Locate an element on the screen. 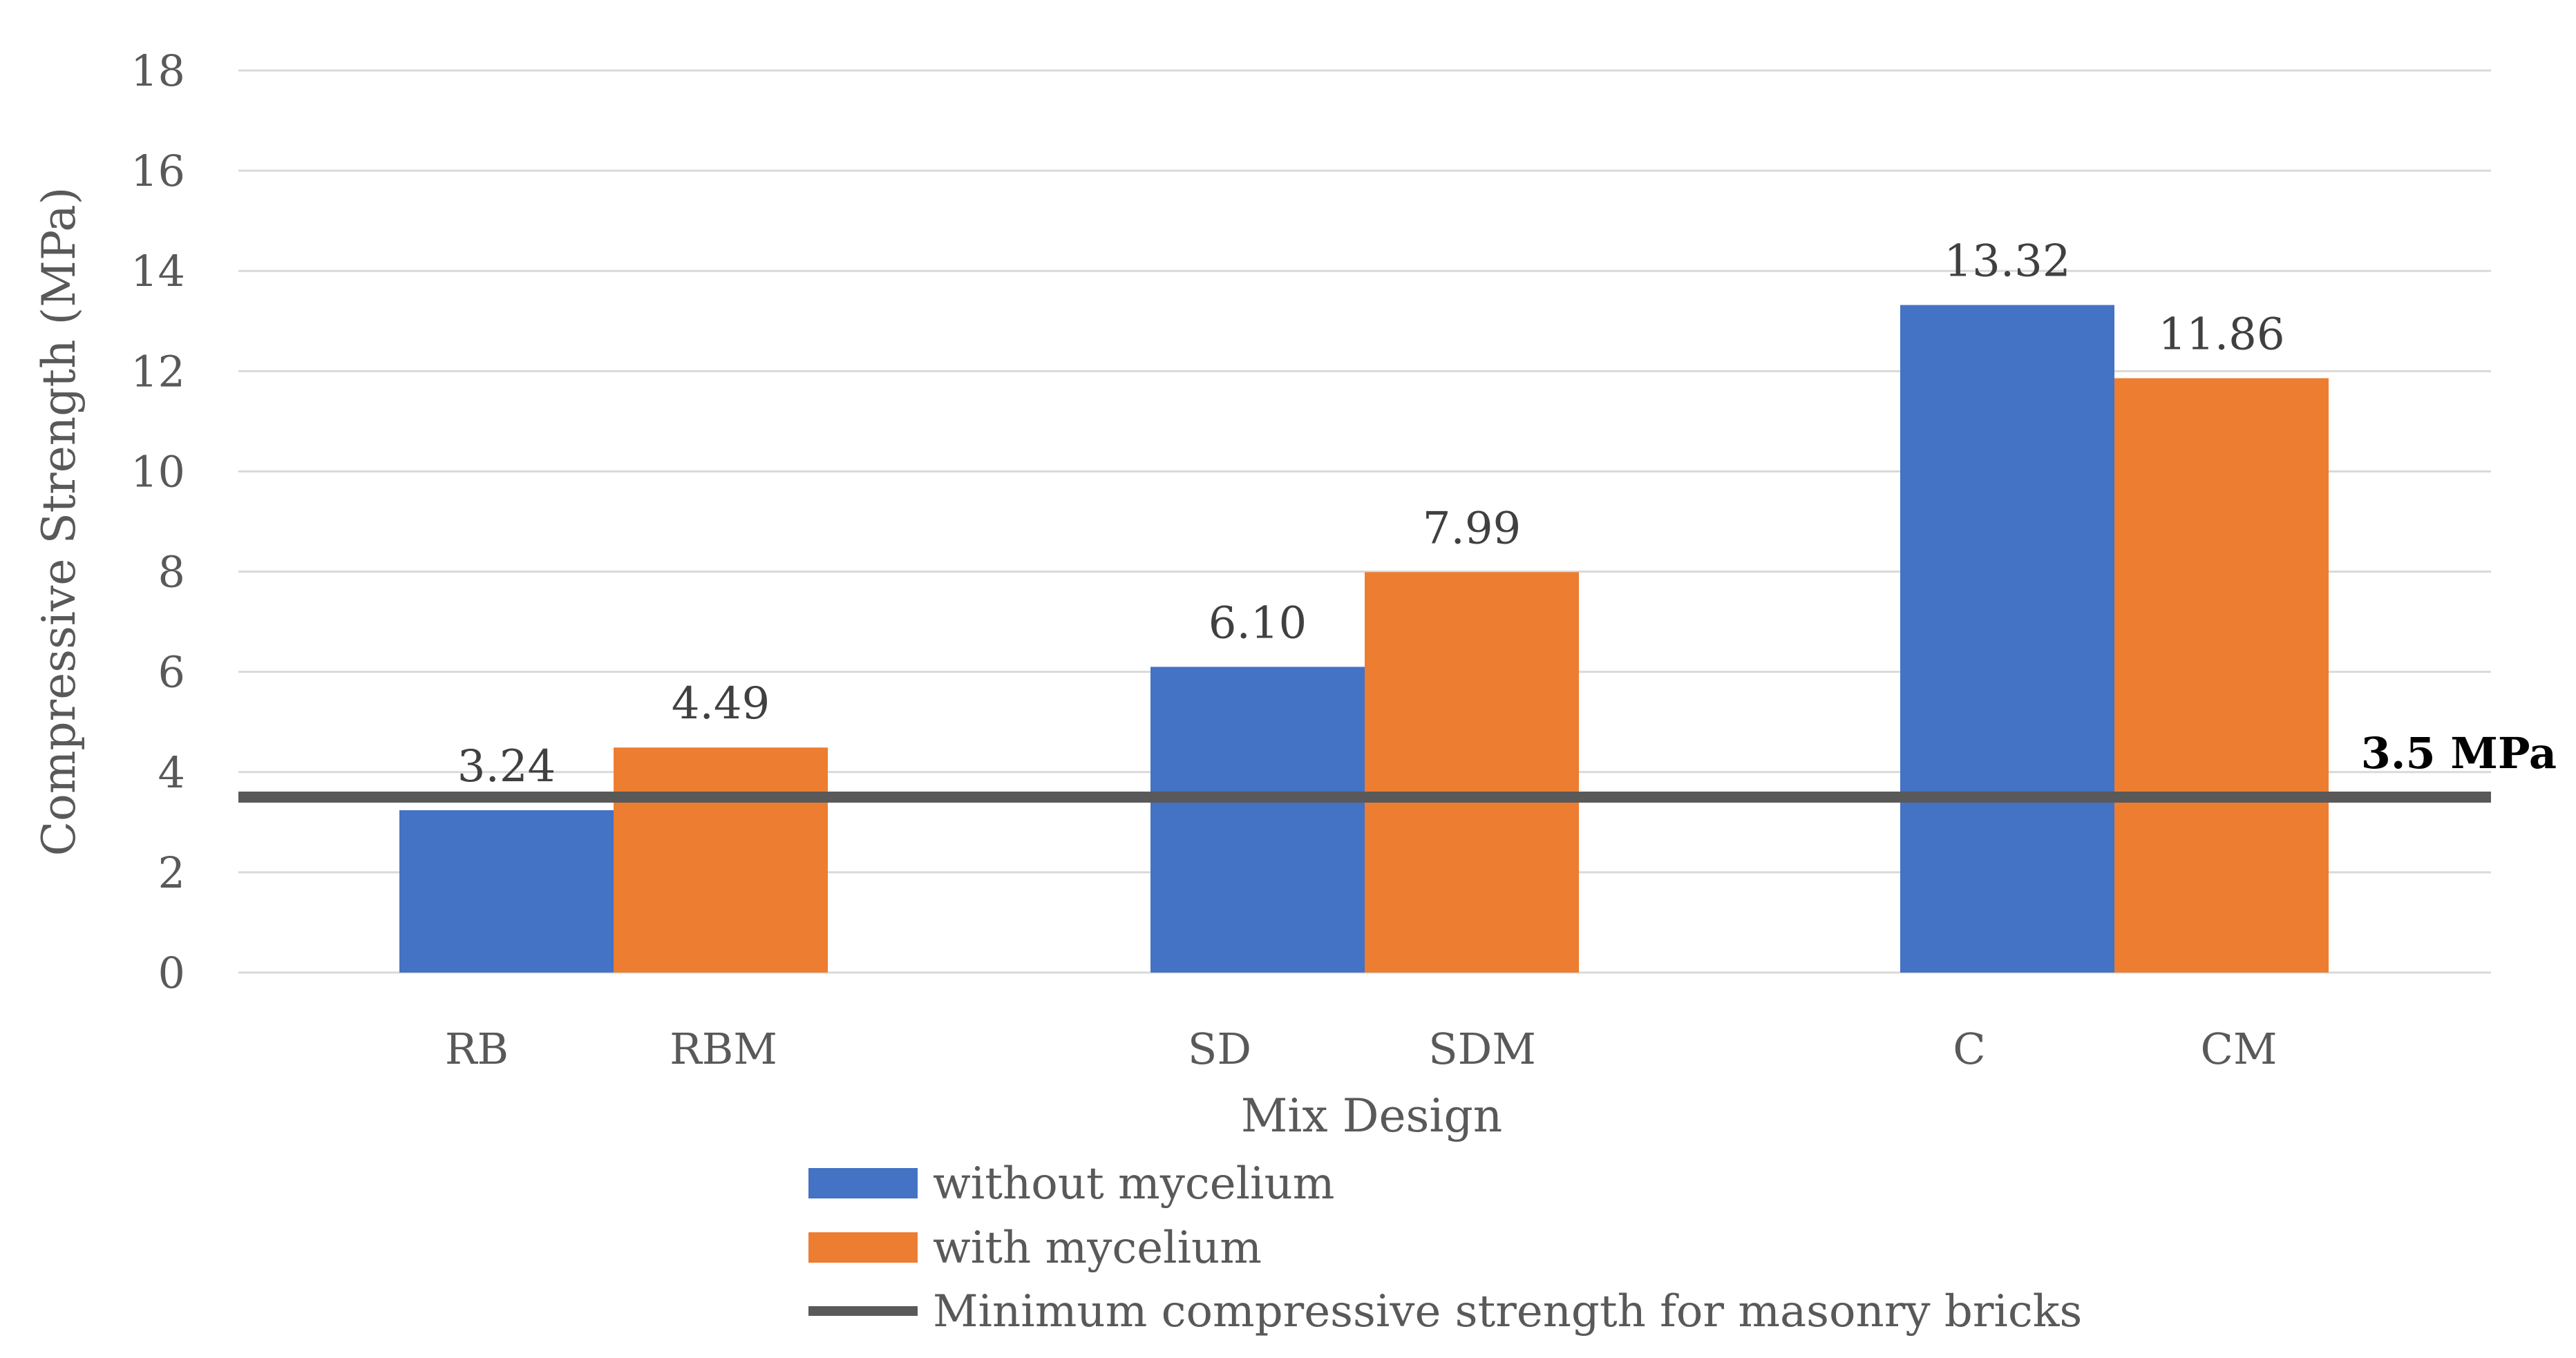  x-tick-label-sd: SD is located at coordinates (1219, 1049).